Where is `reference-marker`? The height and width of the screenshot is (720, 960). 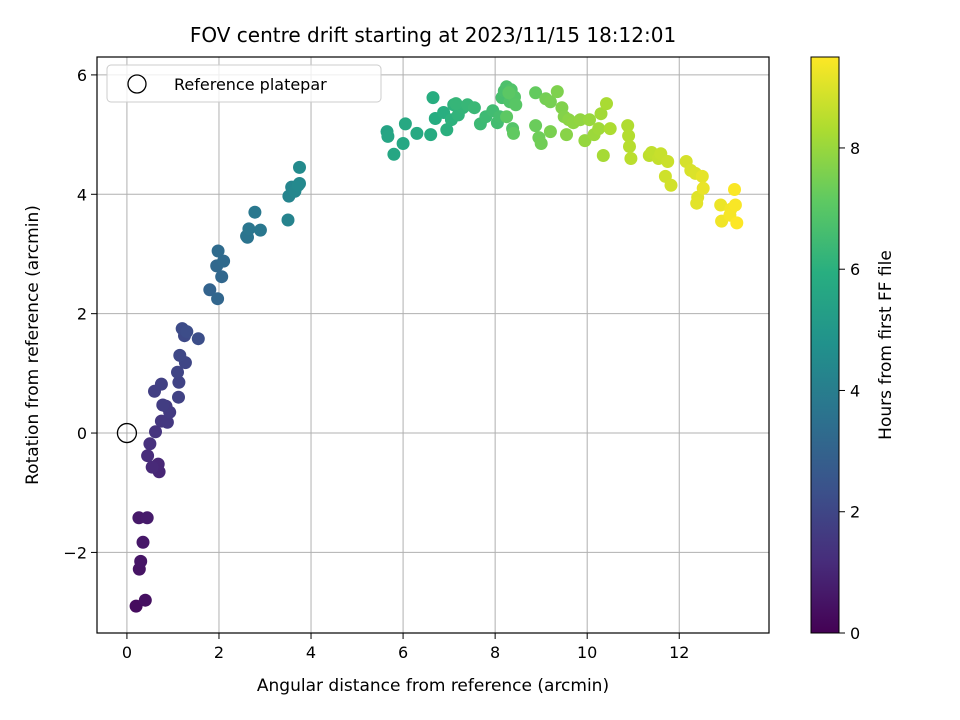
reference-marker is located at coordinates (127, 433).